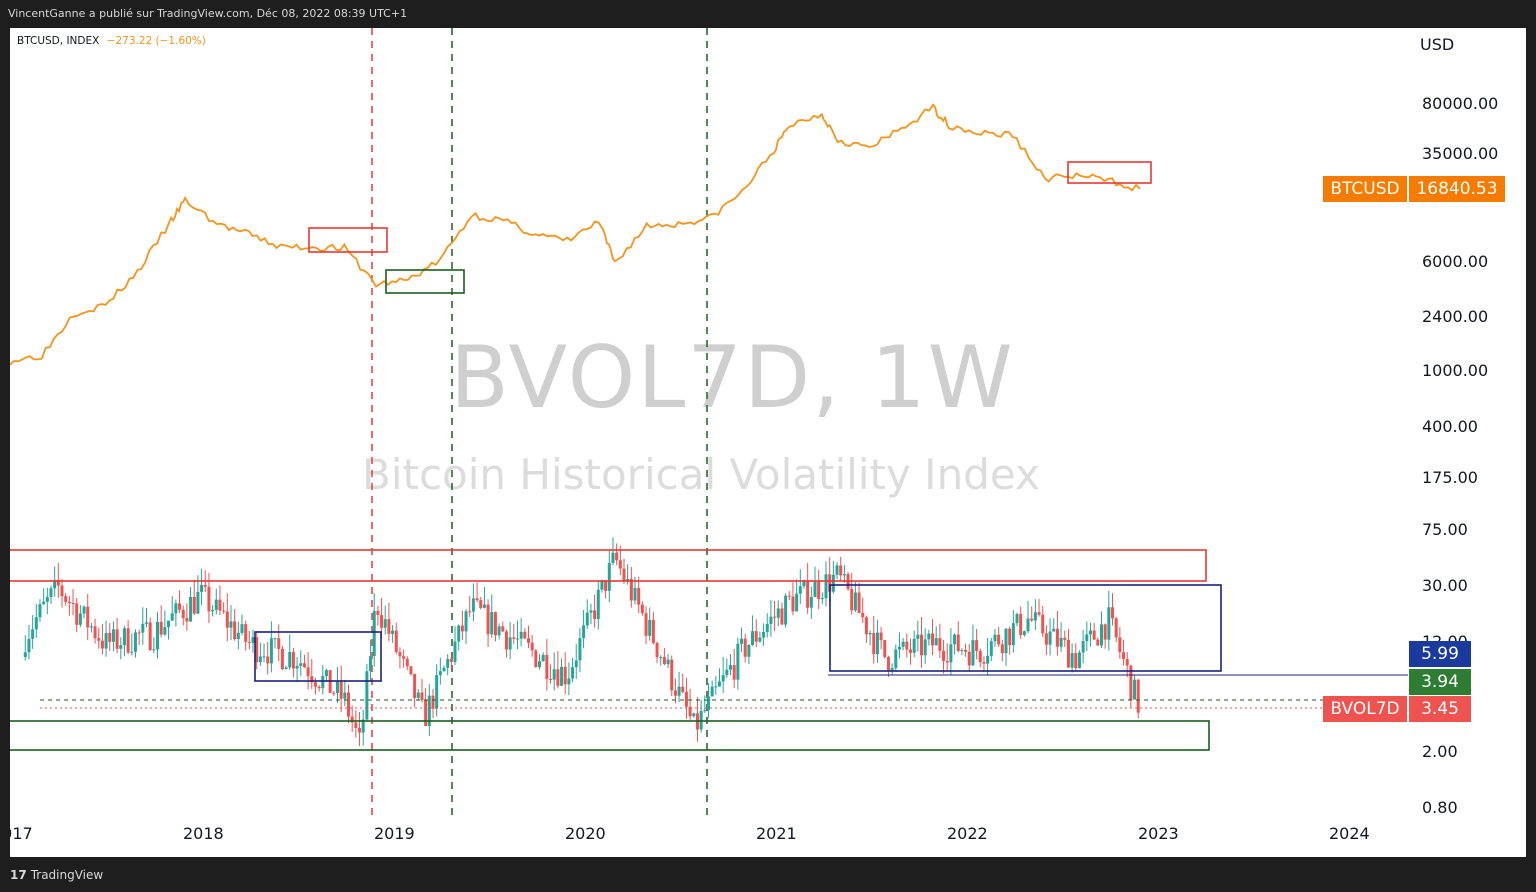 The height and width of the screenshot is (892, 1536). What do you see at coordinates (776, 833) in the screenshot?
I see `year-tick-label: 2021` at bounding box center [776, 833].